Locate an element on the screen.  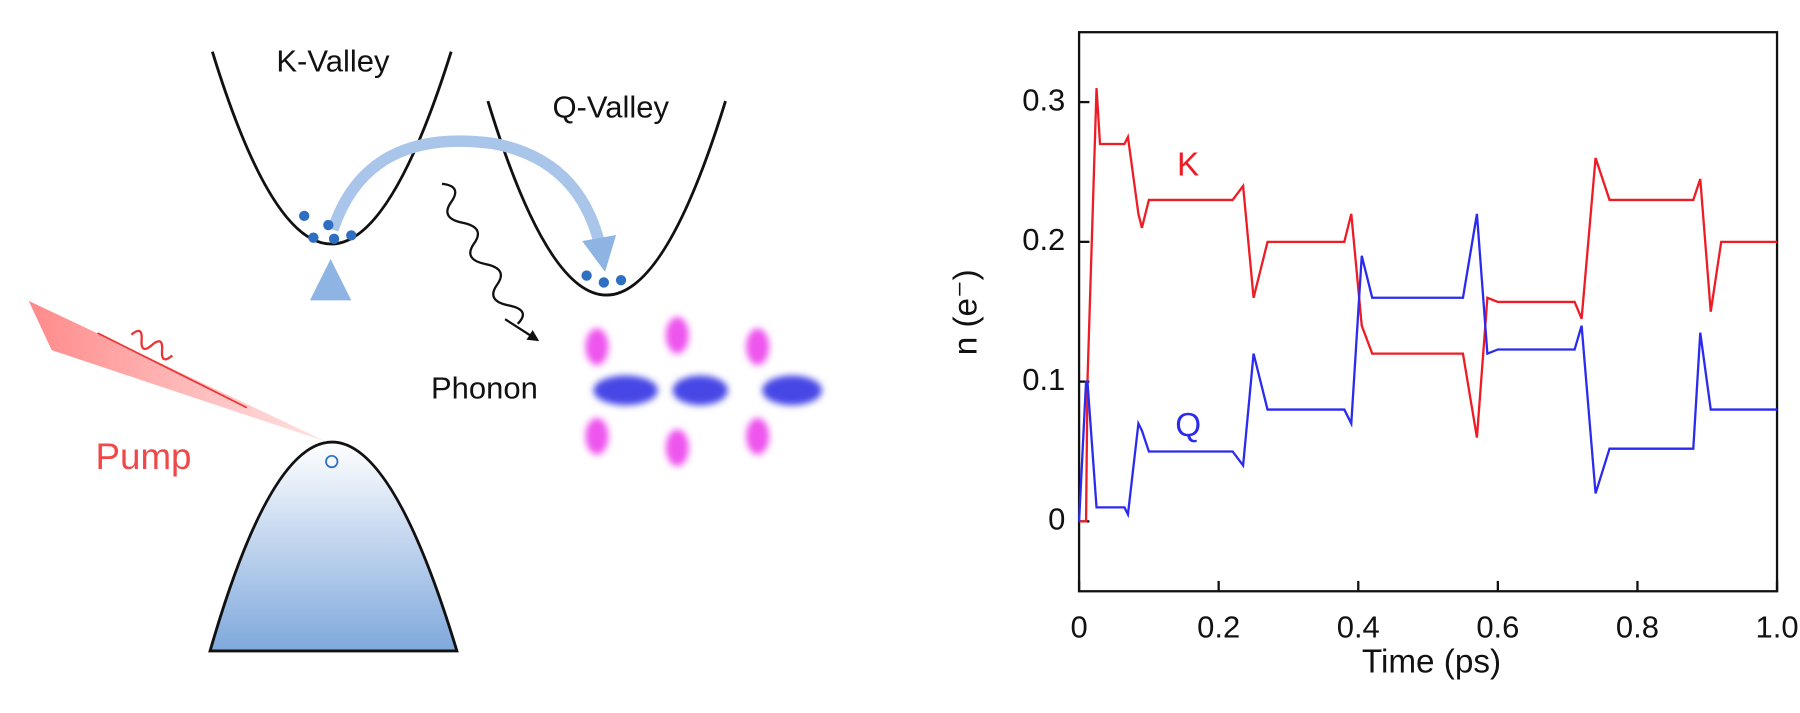
label: Q-Valley is located at coordinates (610, 106).